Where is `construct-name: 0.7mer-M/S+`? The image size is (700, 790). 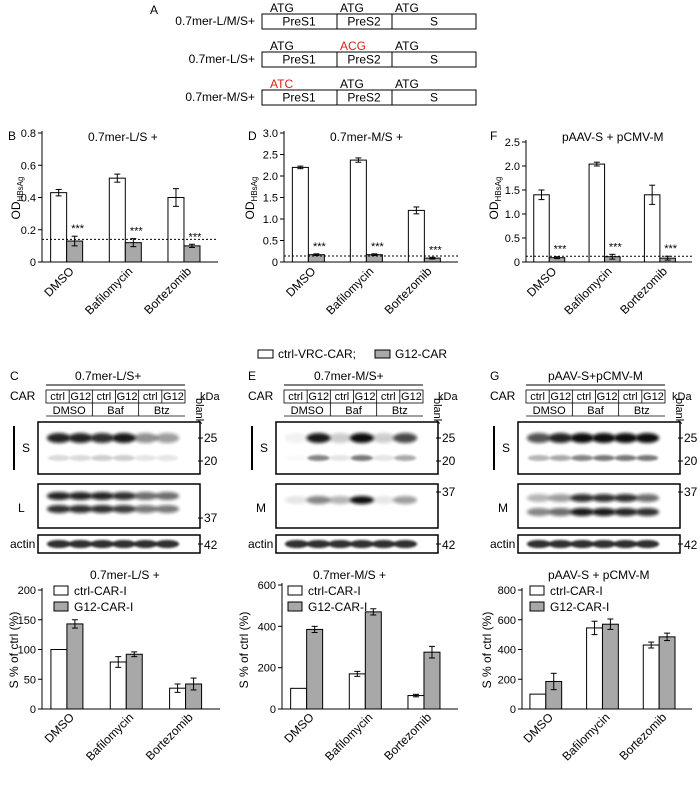
construct-name: 0.7mer-M/S+ is located at coordinates (220, 97).